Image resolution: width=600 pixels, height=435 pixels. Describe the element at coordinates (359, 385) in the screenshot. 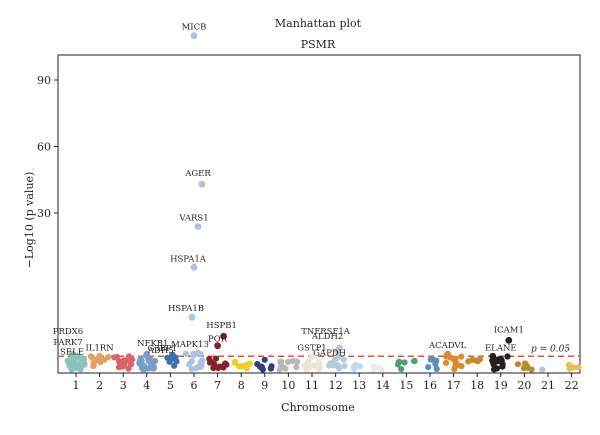

I see `x-tick-label: 13` at that location.